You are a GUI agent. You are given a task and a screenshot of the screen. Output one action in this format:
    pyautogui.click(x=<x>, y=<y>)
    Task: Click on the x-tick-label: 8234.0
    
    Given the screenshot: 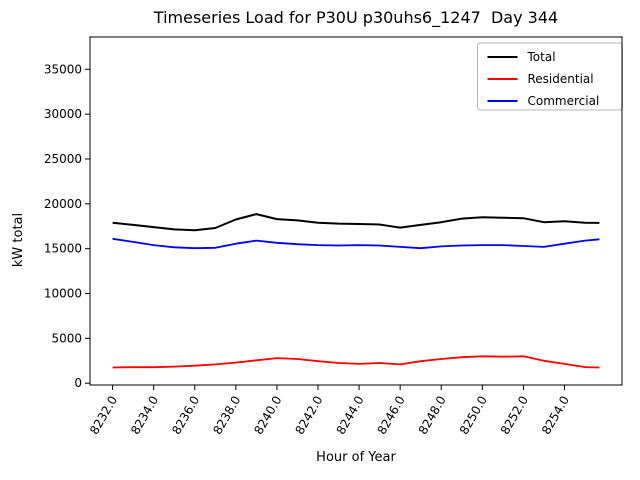 What is the action you would take?
    pyautogui.click(x=144, y=415)
    